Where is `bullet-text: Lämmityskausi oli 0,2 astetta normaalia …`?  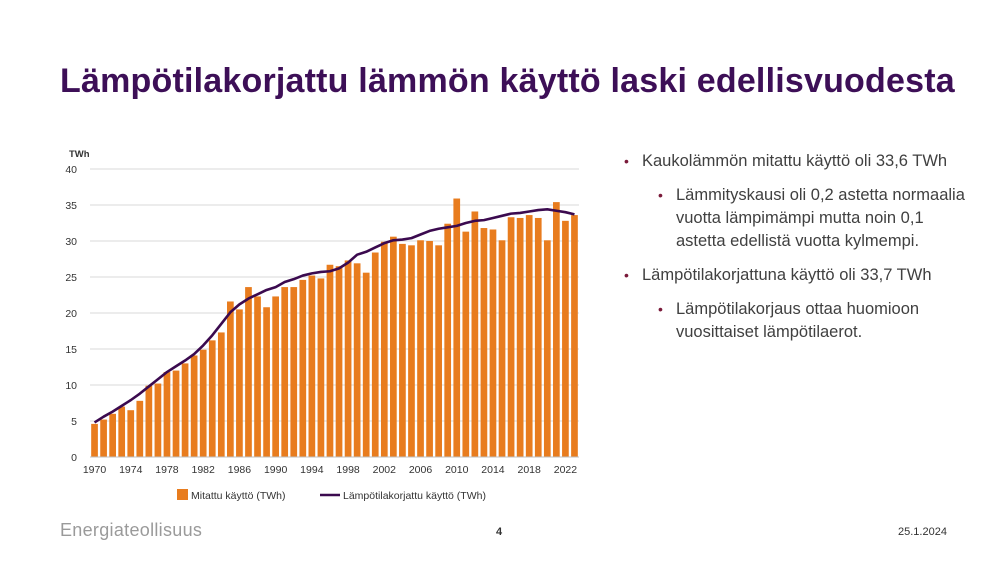
bullet-text: Lämmityskausi oli 0,2 astetta normaalia … is located at coordinates (820, 218).